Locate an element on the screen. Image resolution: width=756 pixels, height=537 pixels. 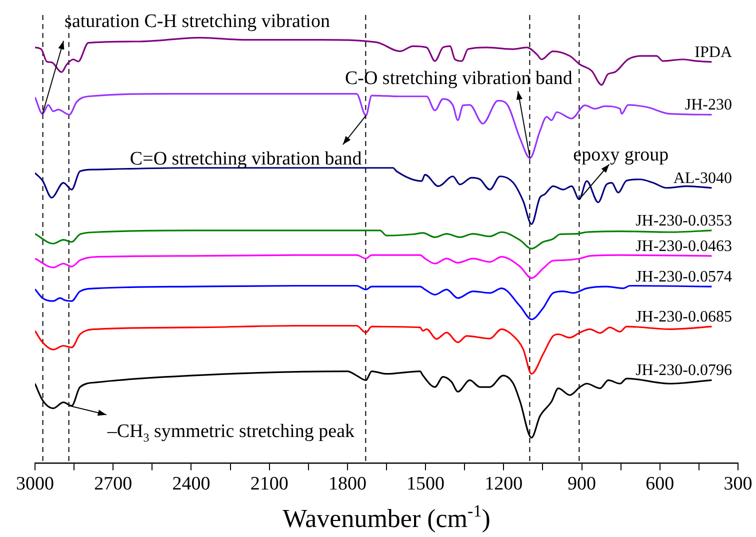
x-tick-label: 1800 is located at coordinates (347, 484).